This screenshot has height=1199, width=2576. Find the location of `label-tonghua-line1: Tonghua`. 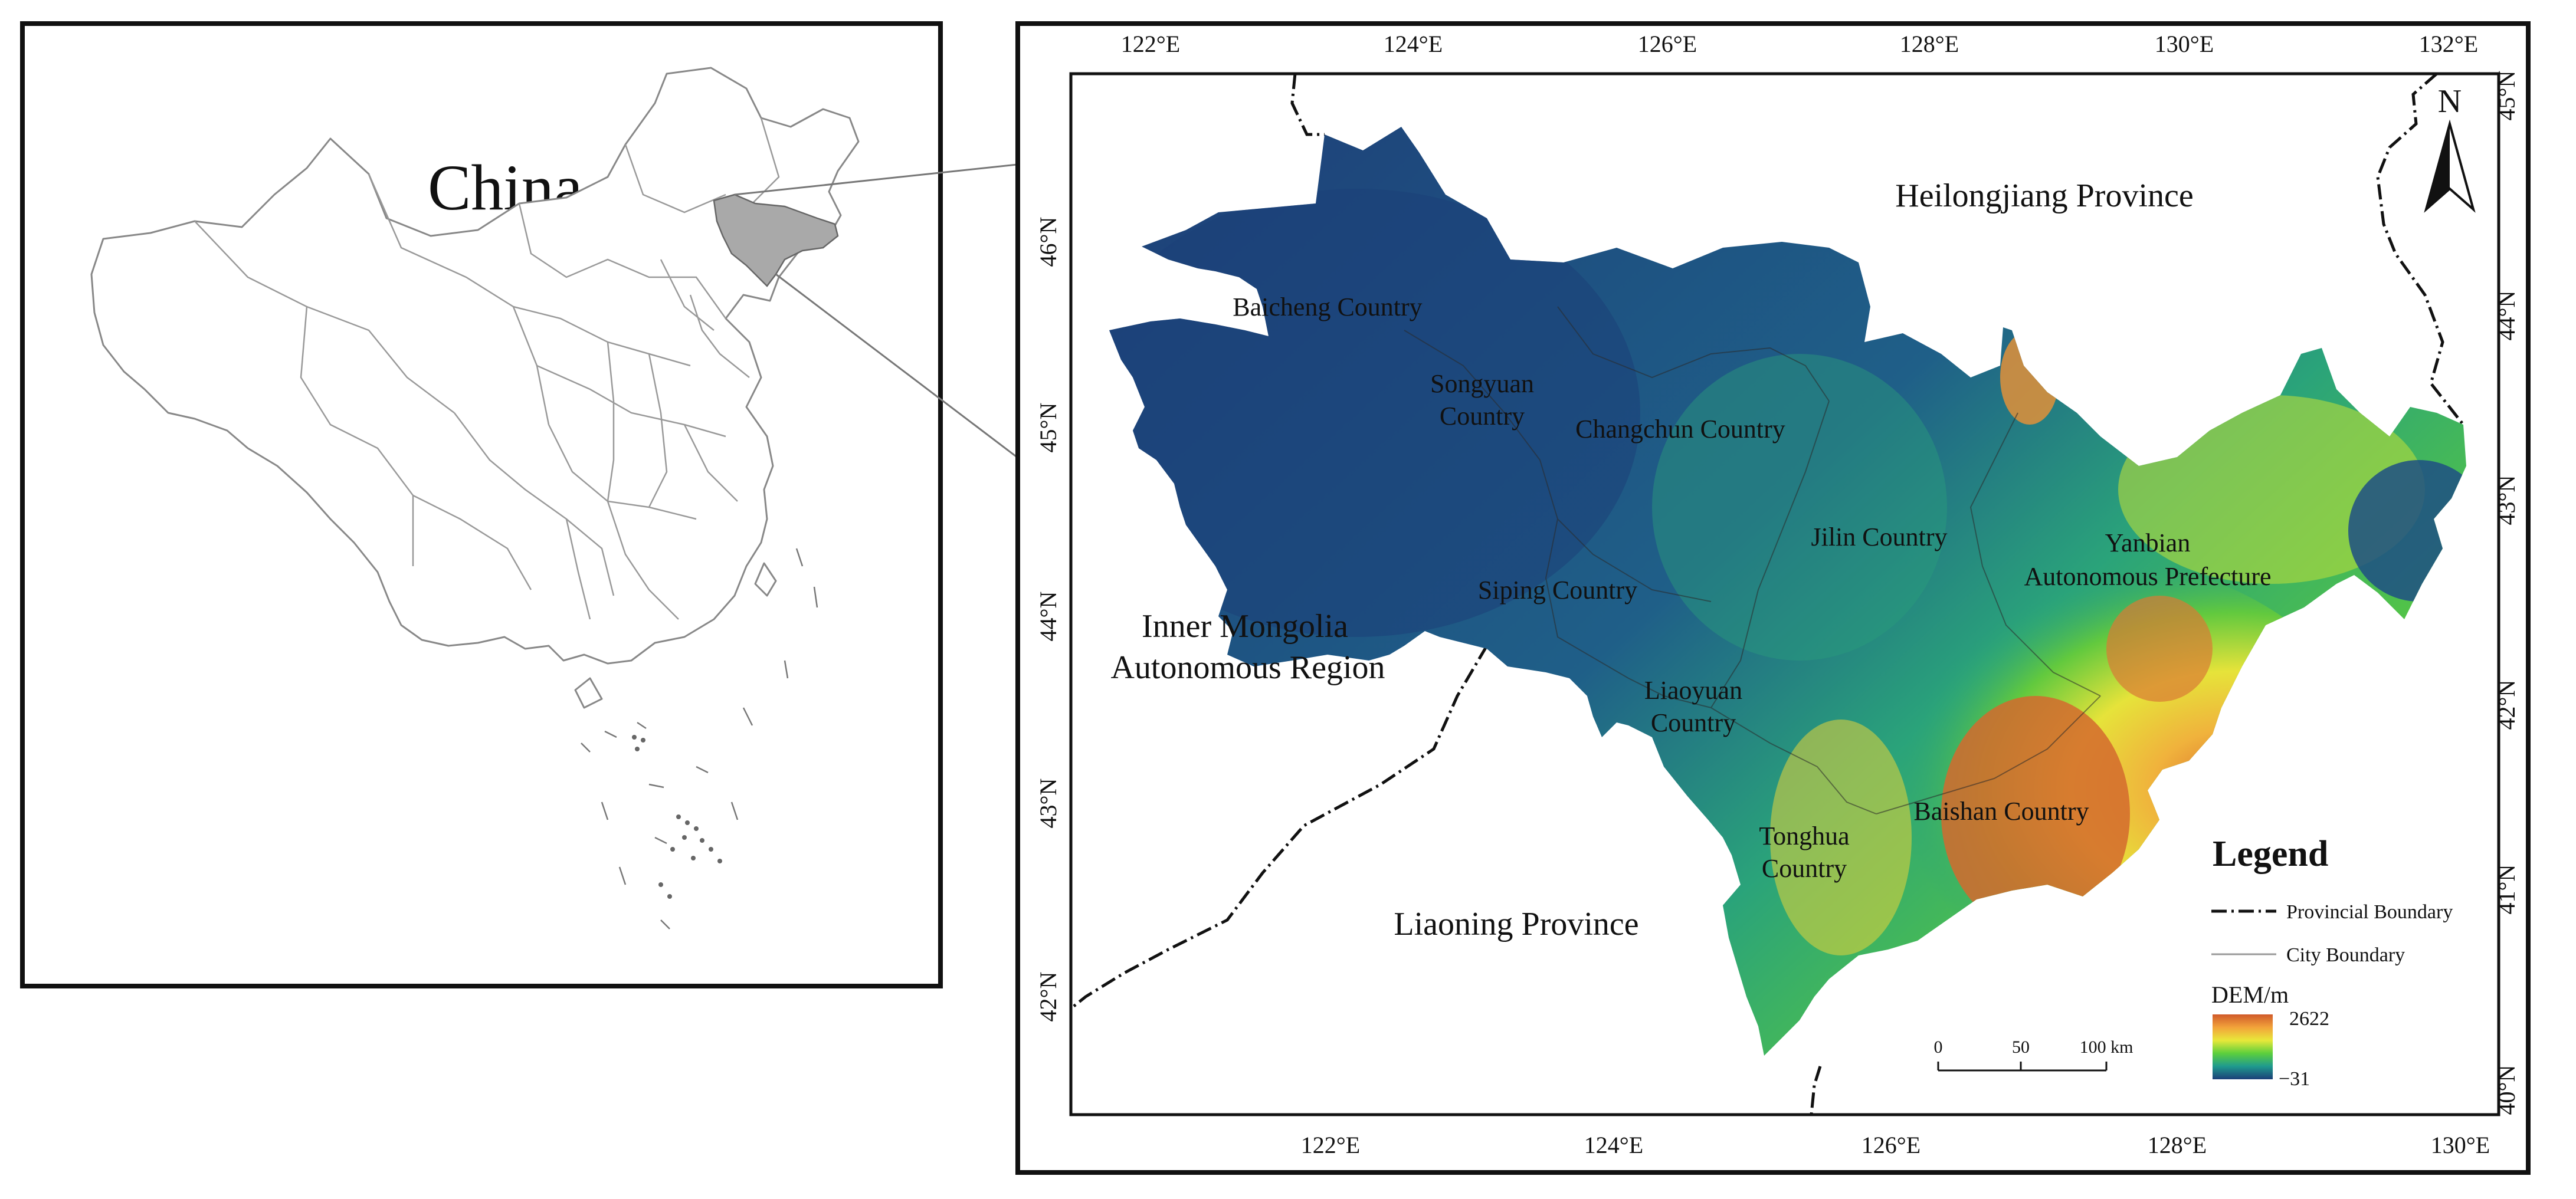

label-tonghua-line1: Tonghua is located at coordinates (1804, 836).